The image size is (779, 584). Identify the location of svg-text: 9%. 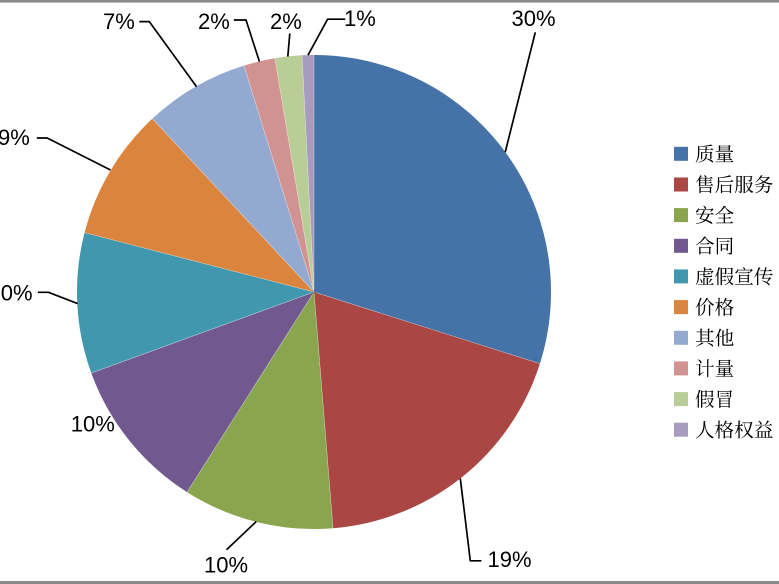
(15, 137).